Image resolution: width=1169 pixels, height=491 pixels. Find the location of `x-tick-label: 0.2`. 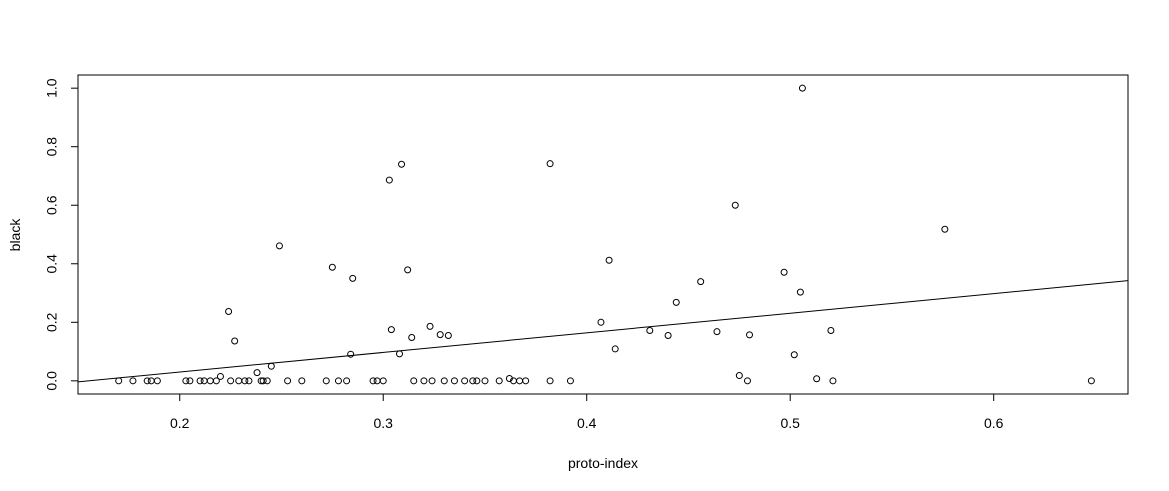

x-tick-label: 0.2 is located at coordinates (180, 423).